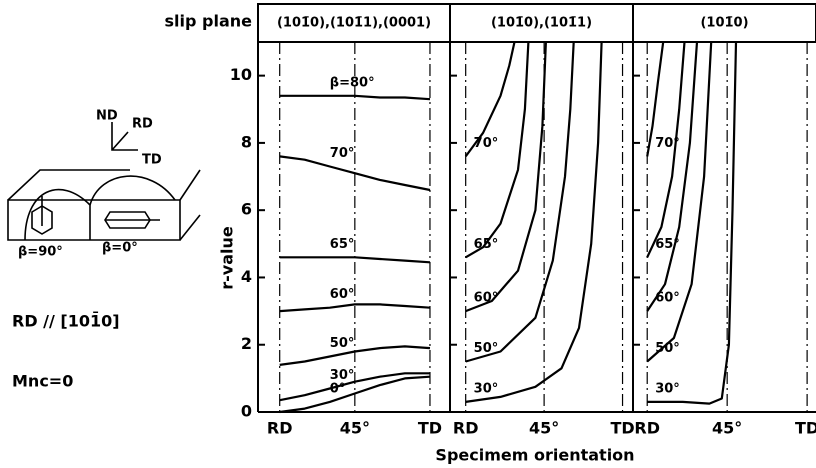  I want to click on x-axis-label: Specimem orientation, so click(534, 455).